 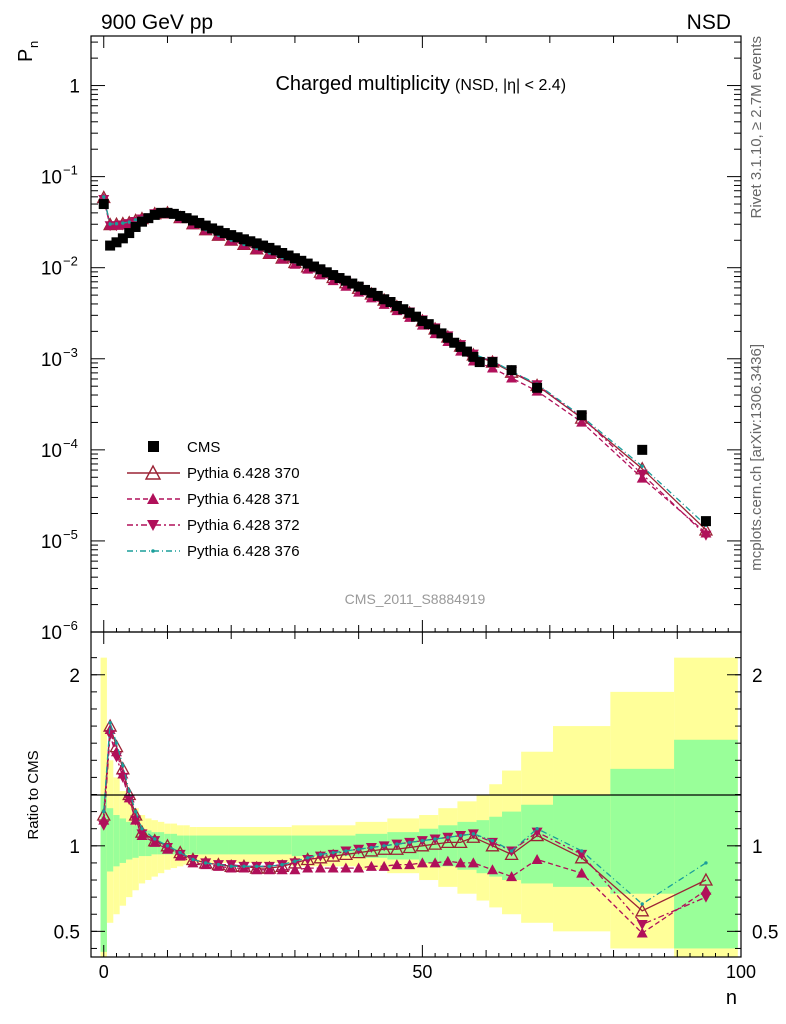 I want to click on x-tick-label: 0, so click(x=104, y=972).